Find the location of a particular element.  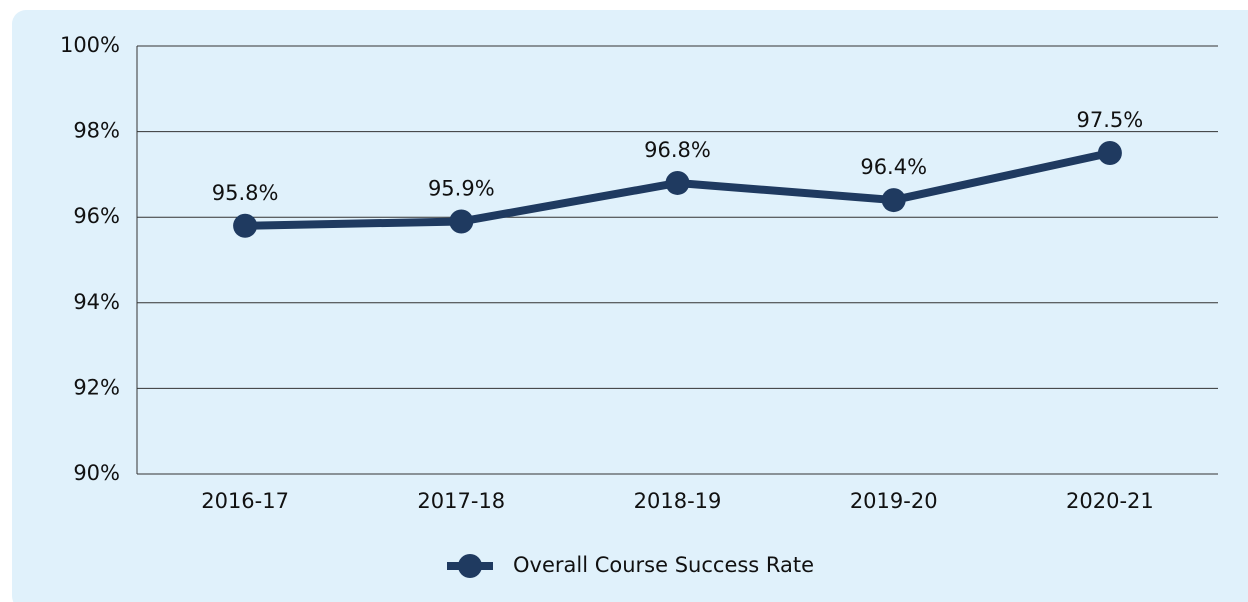

data-label: 96.8% is located at coordinates (677, 150).